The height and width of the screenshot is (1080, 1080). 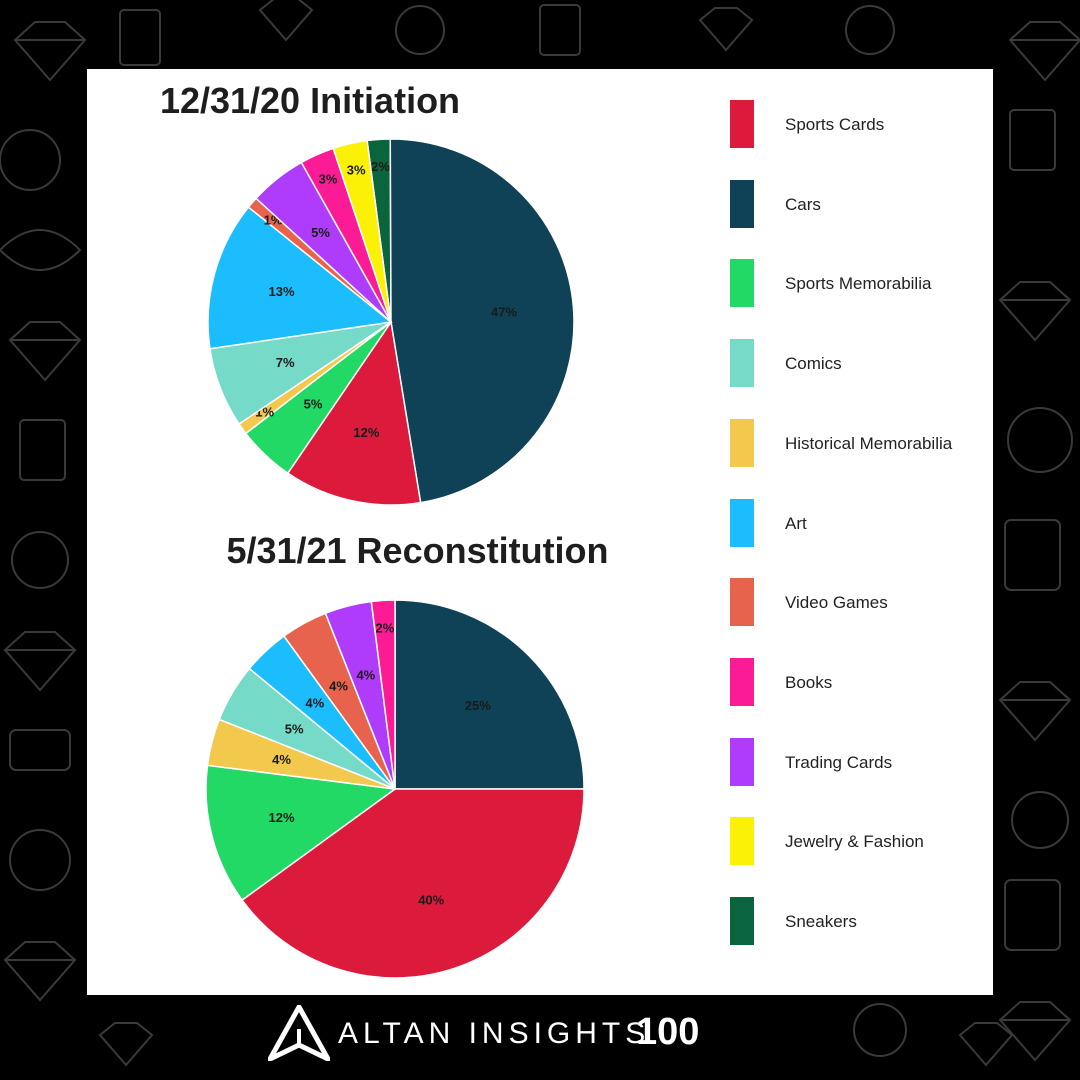 I want to click on legend-label: Historical Memorabilia, so click(x=869, y=443).